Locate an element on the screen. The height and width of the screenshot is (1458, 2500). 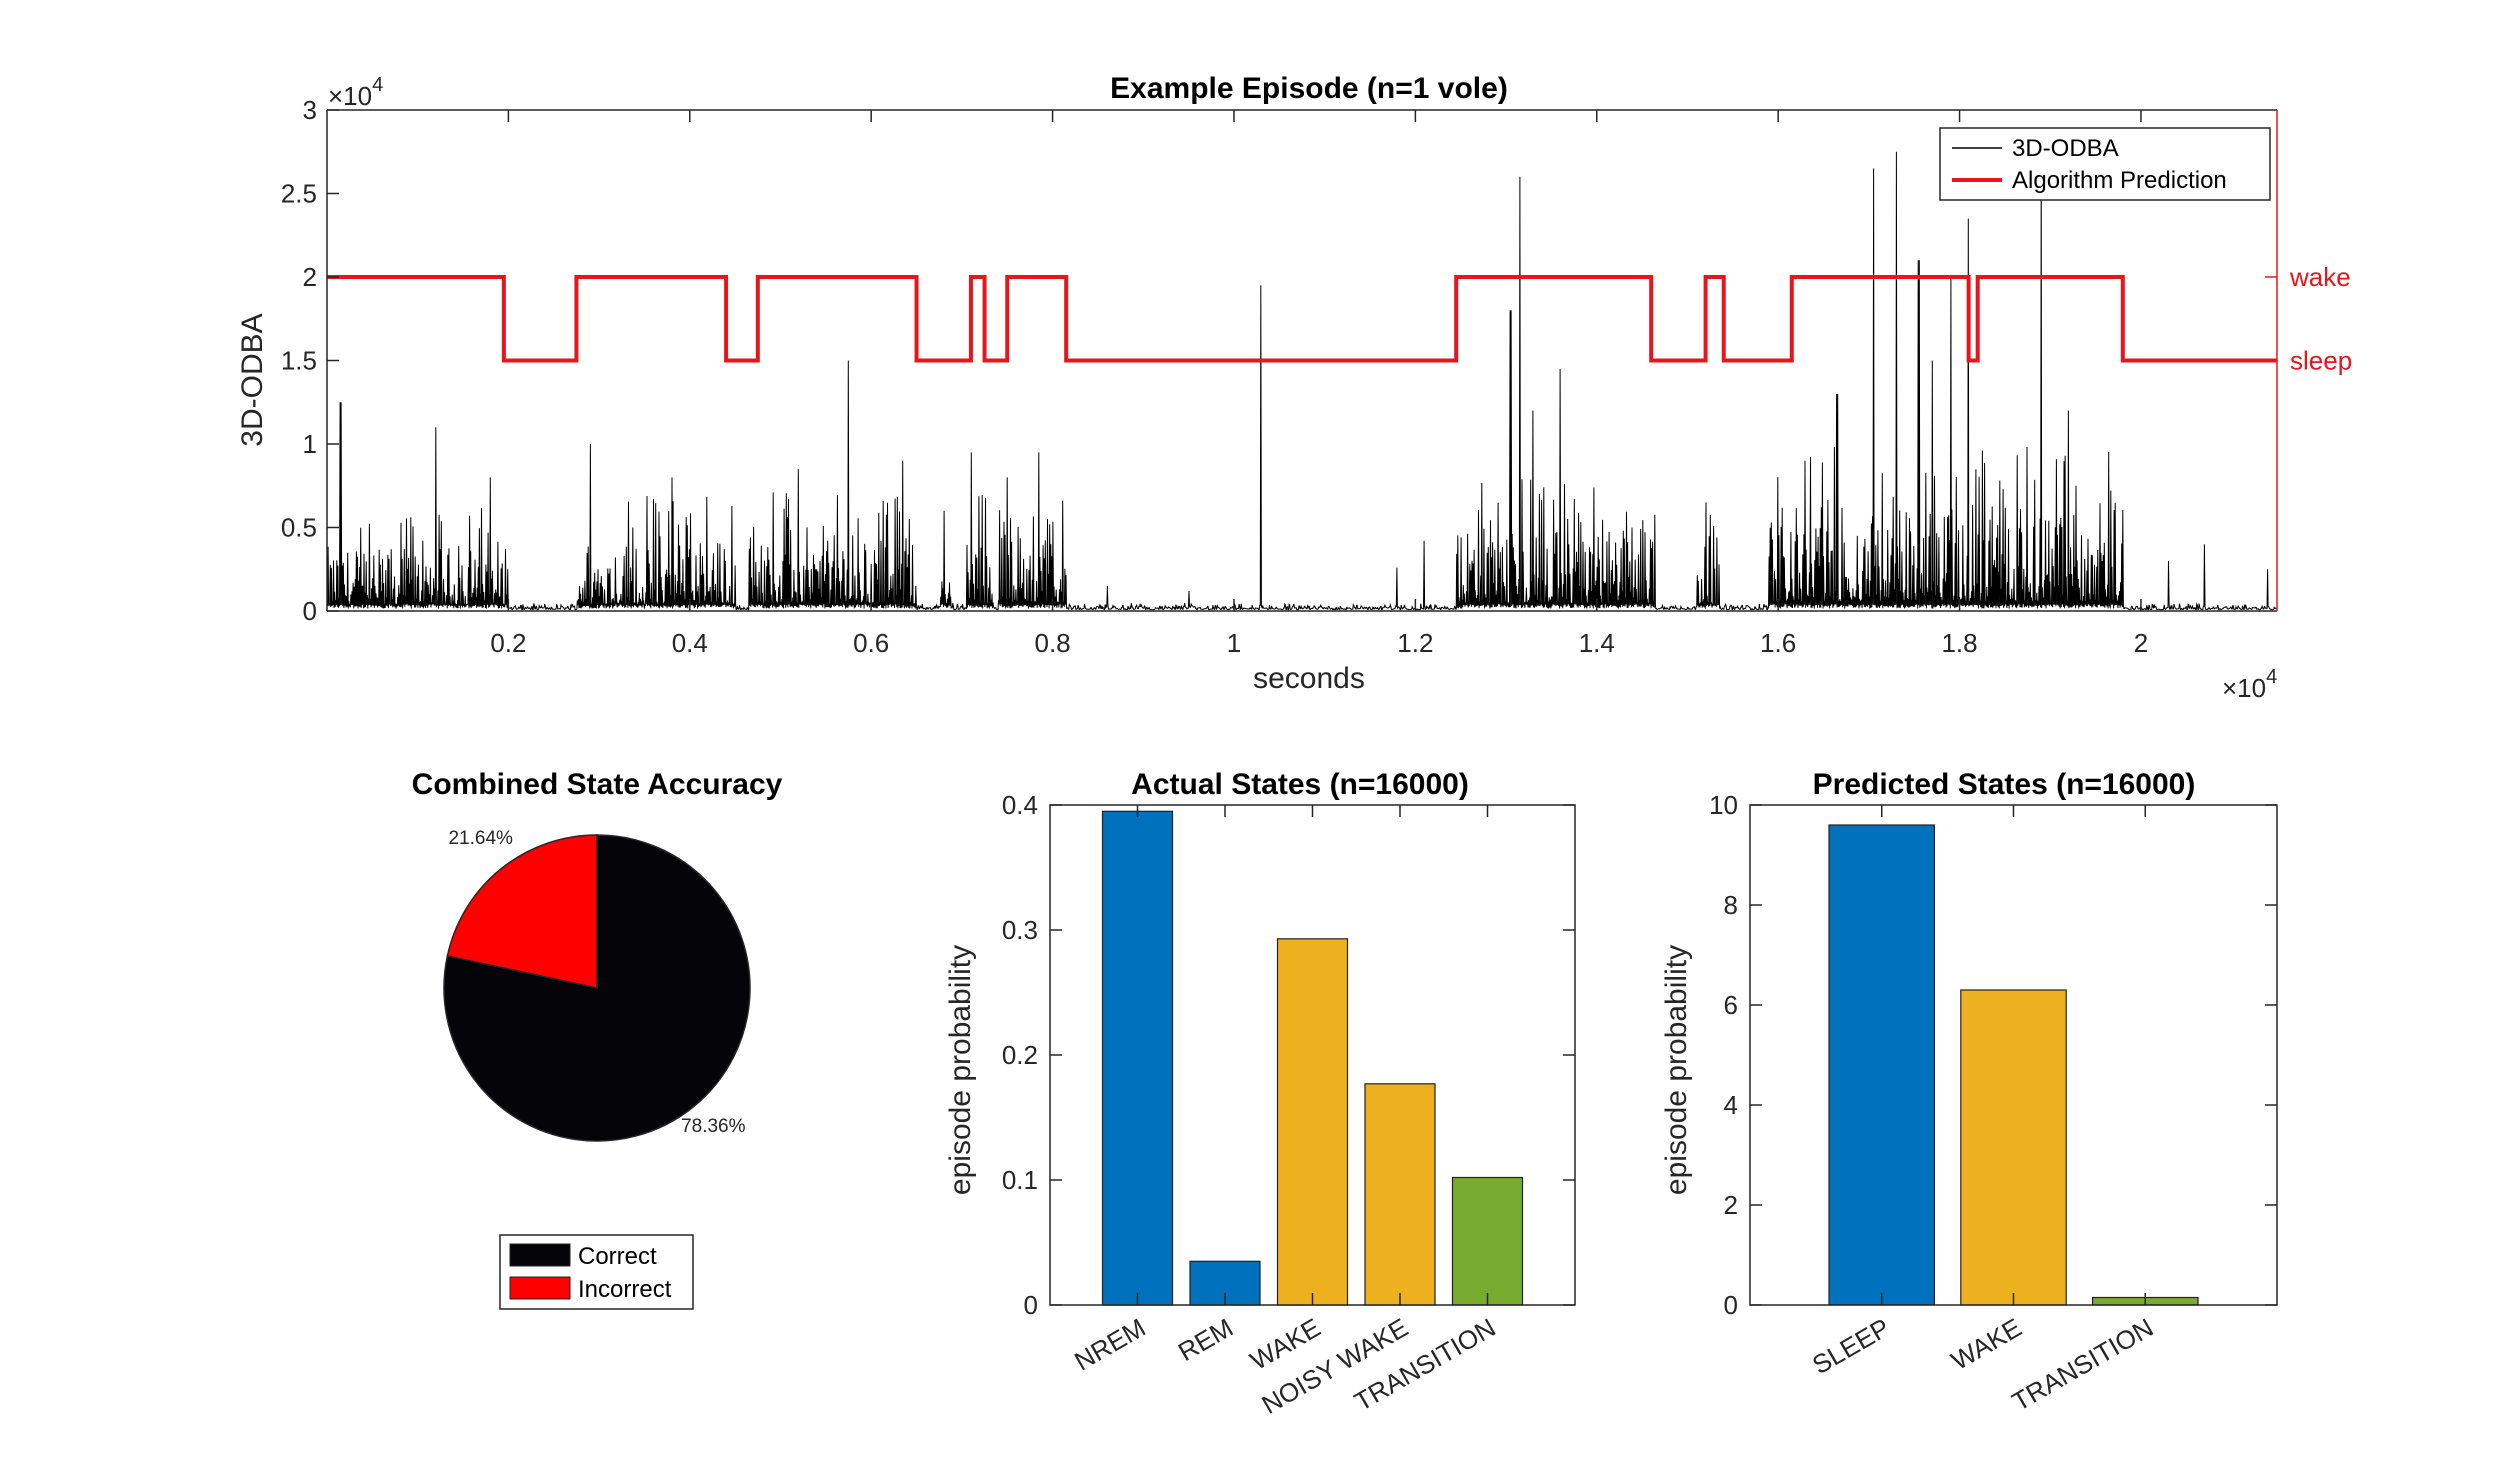
predicted-y-tick-label: 6 is located at coordinates (1731, 1005).